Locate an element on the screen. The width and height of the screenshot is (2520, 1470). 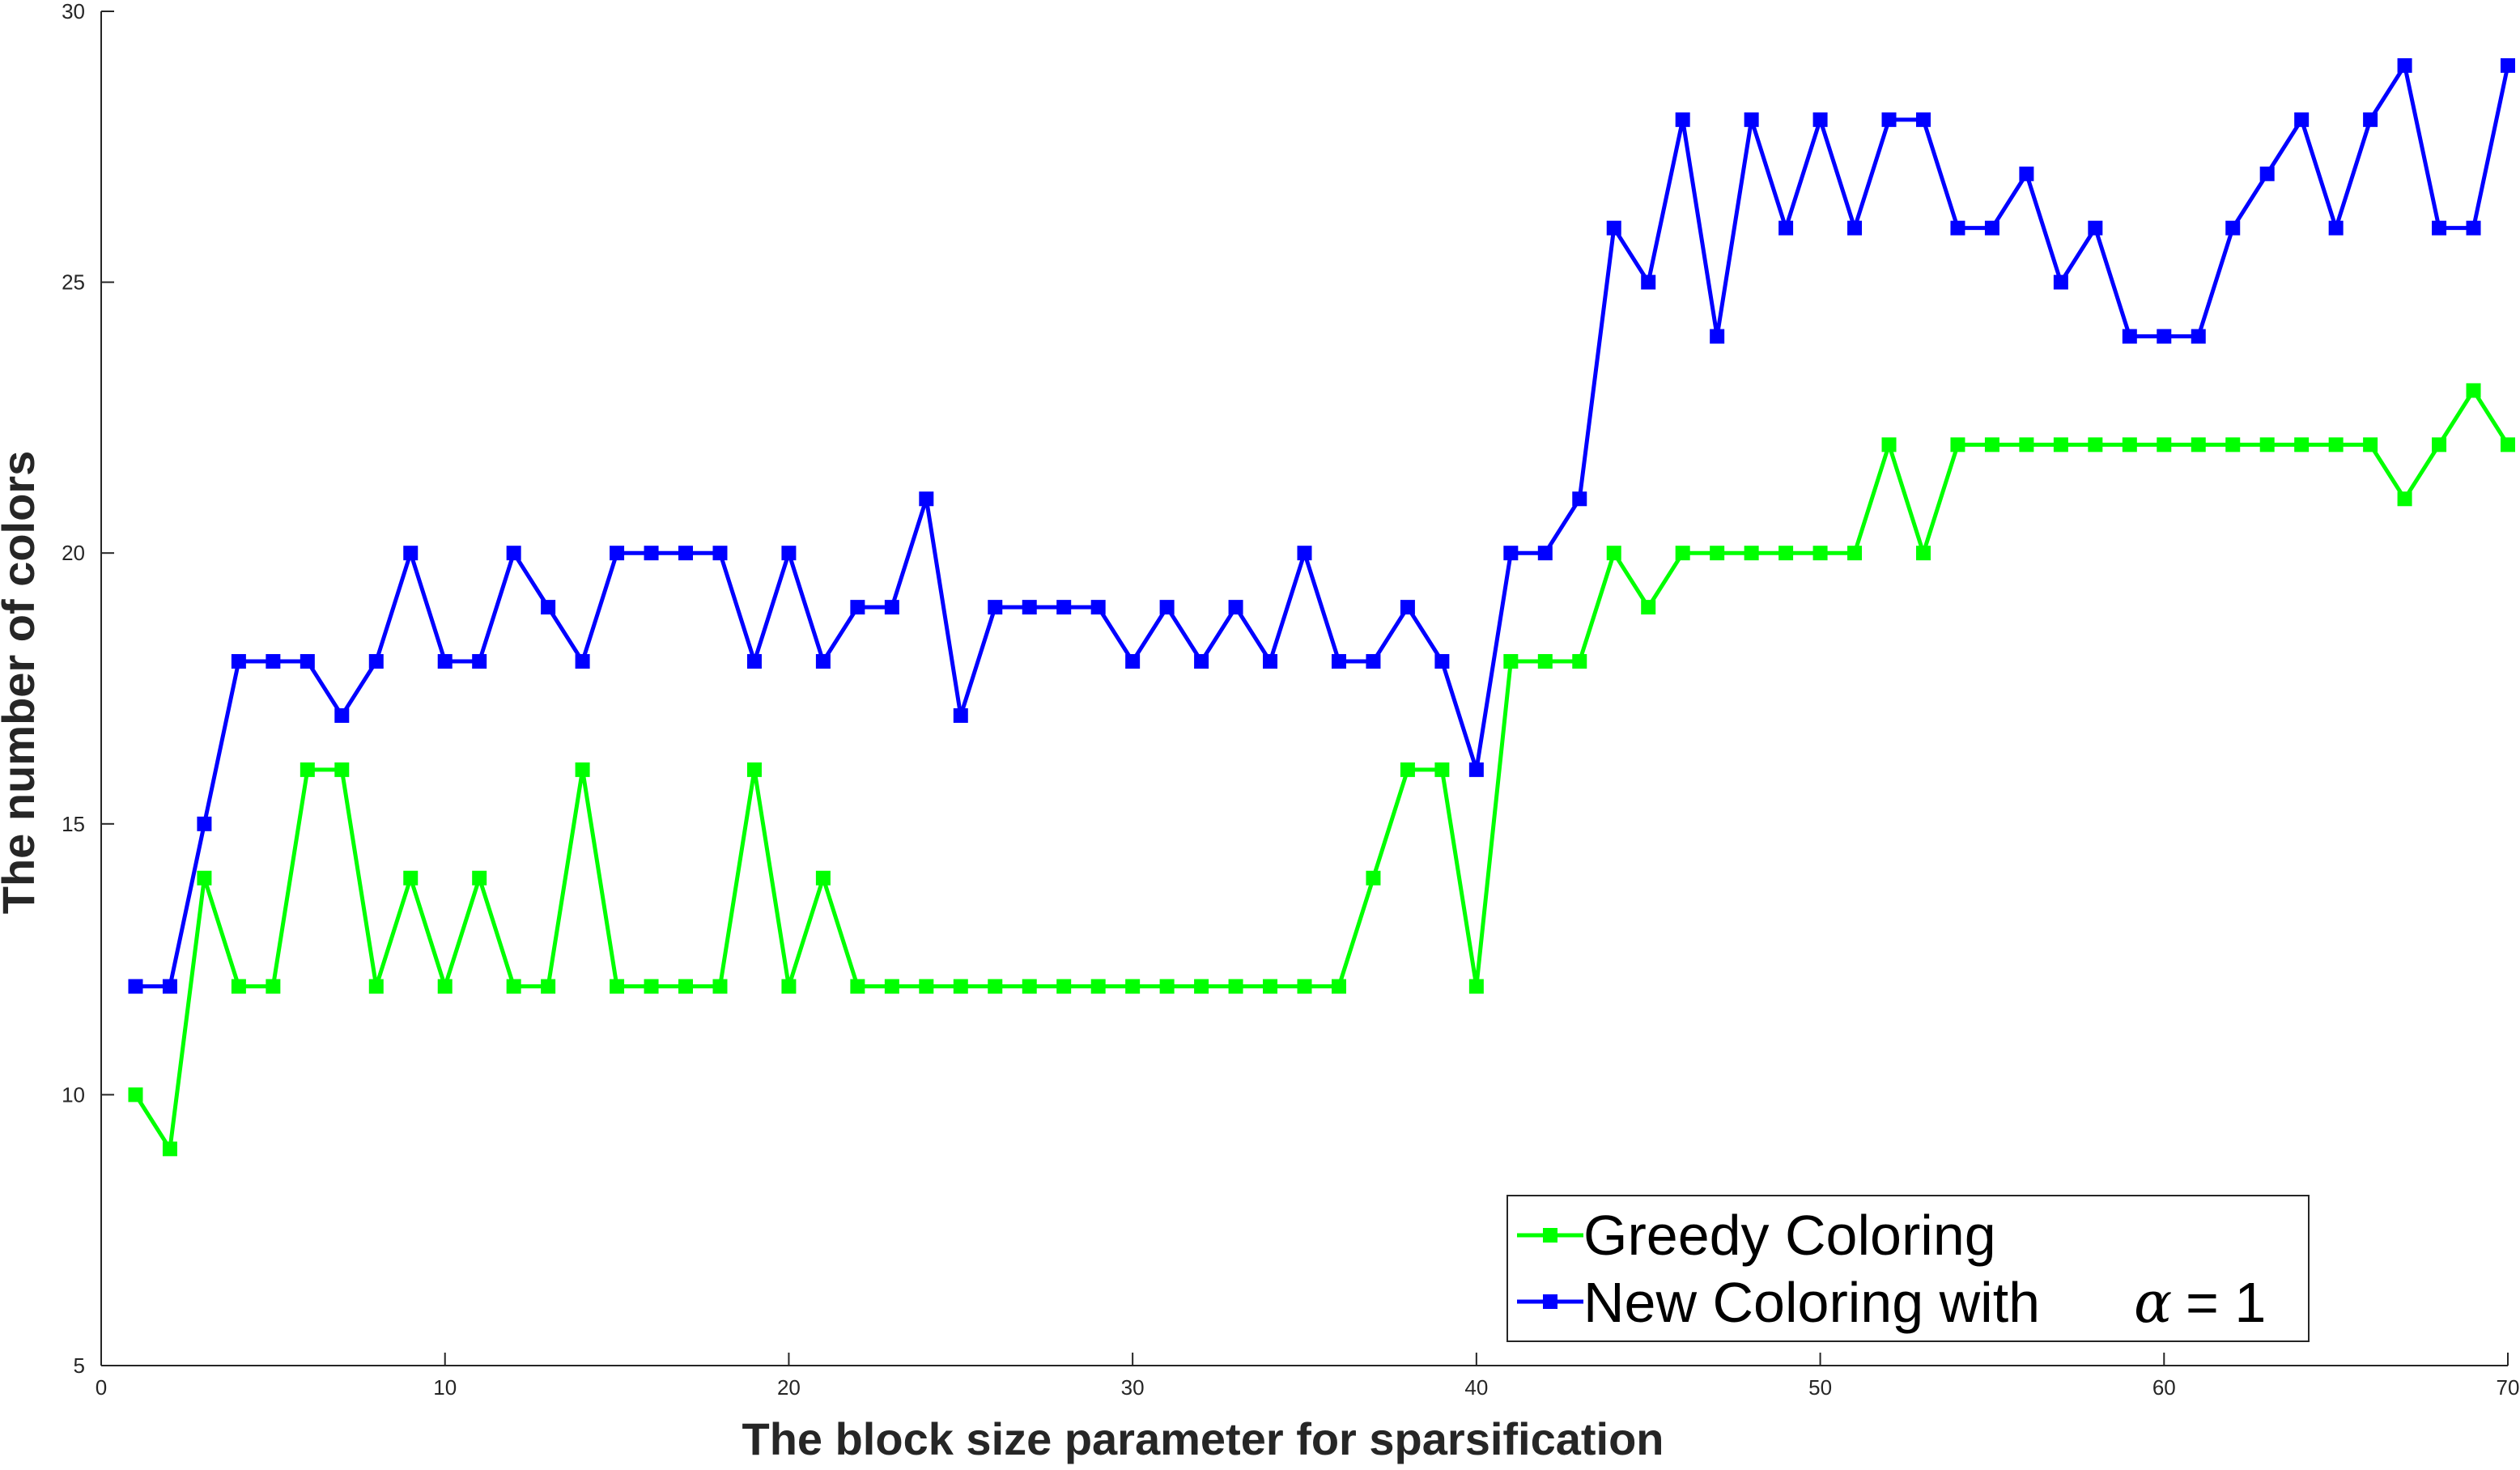
x-tick-label: 10 is located at coordinates (445, 1388).